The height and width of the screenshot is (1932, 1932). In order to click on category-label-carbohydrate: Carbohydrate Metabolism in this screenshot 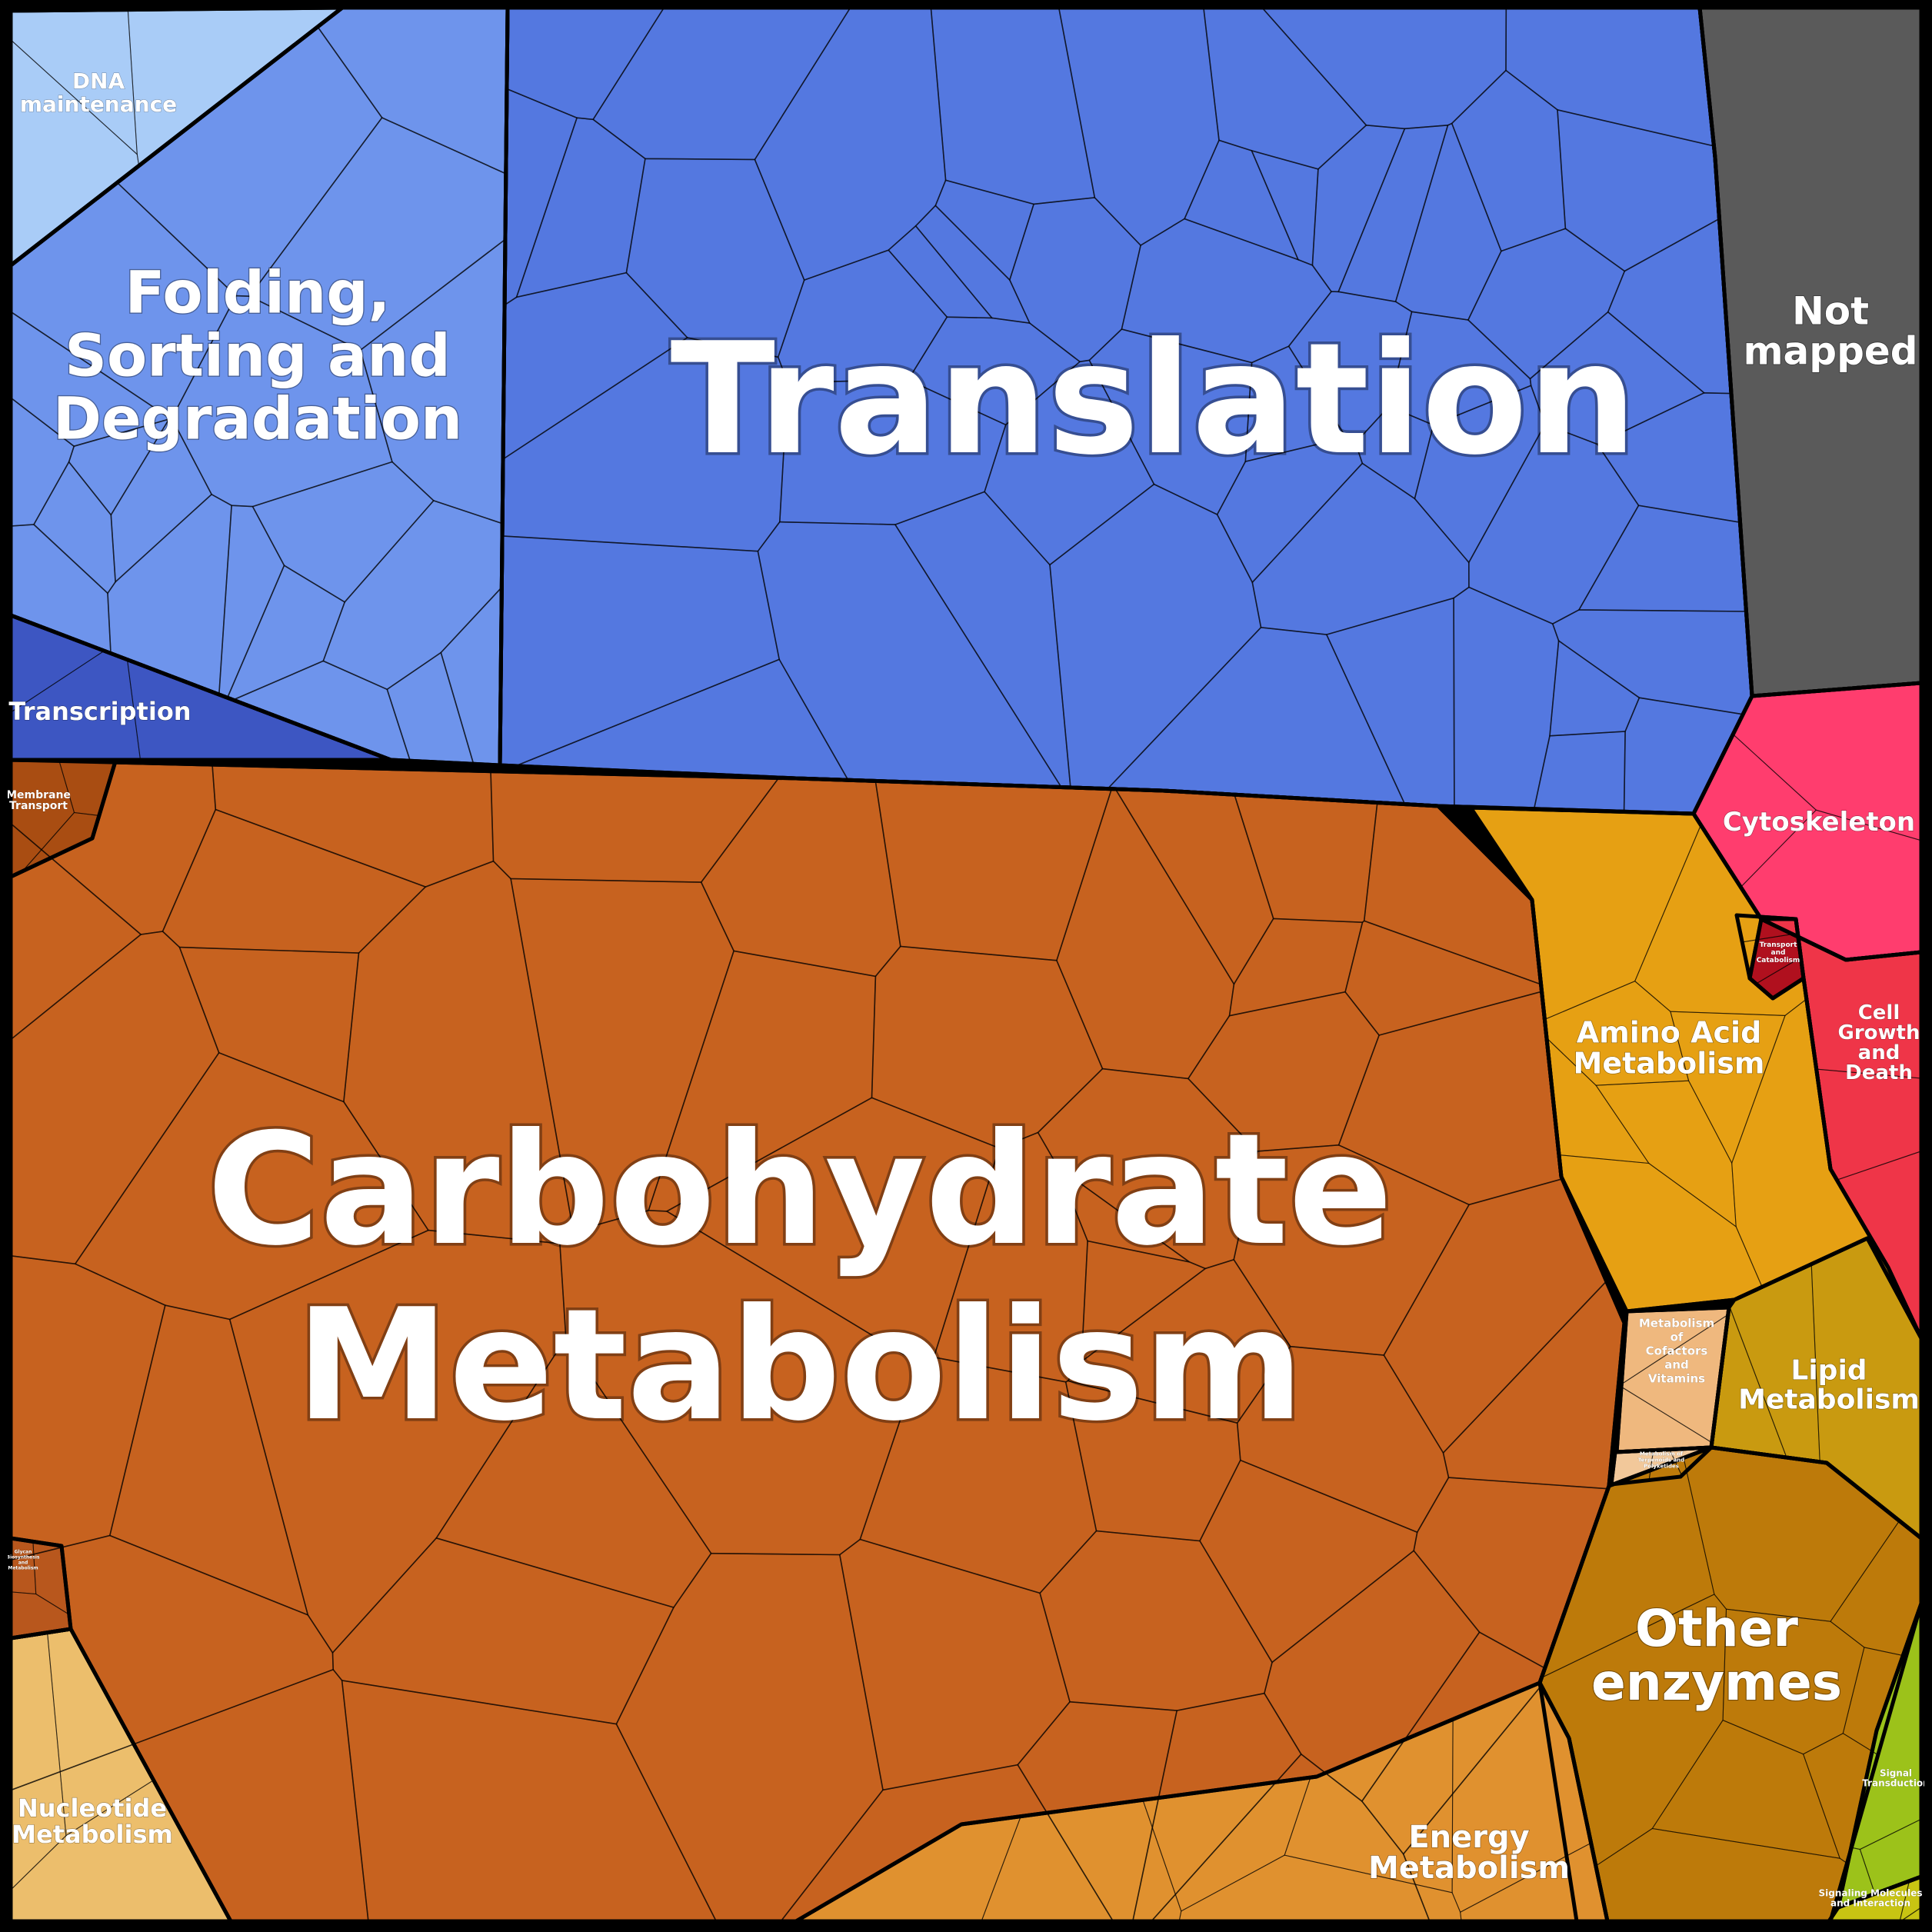, I will do `click(800, 1278)`.